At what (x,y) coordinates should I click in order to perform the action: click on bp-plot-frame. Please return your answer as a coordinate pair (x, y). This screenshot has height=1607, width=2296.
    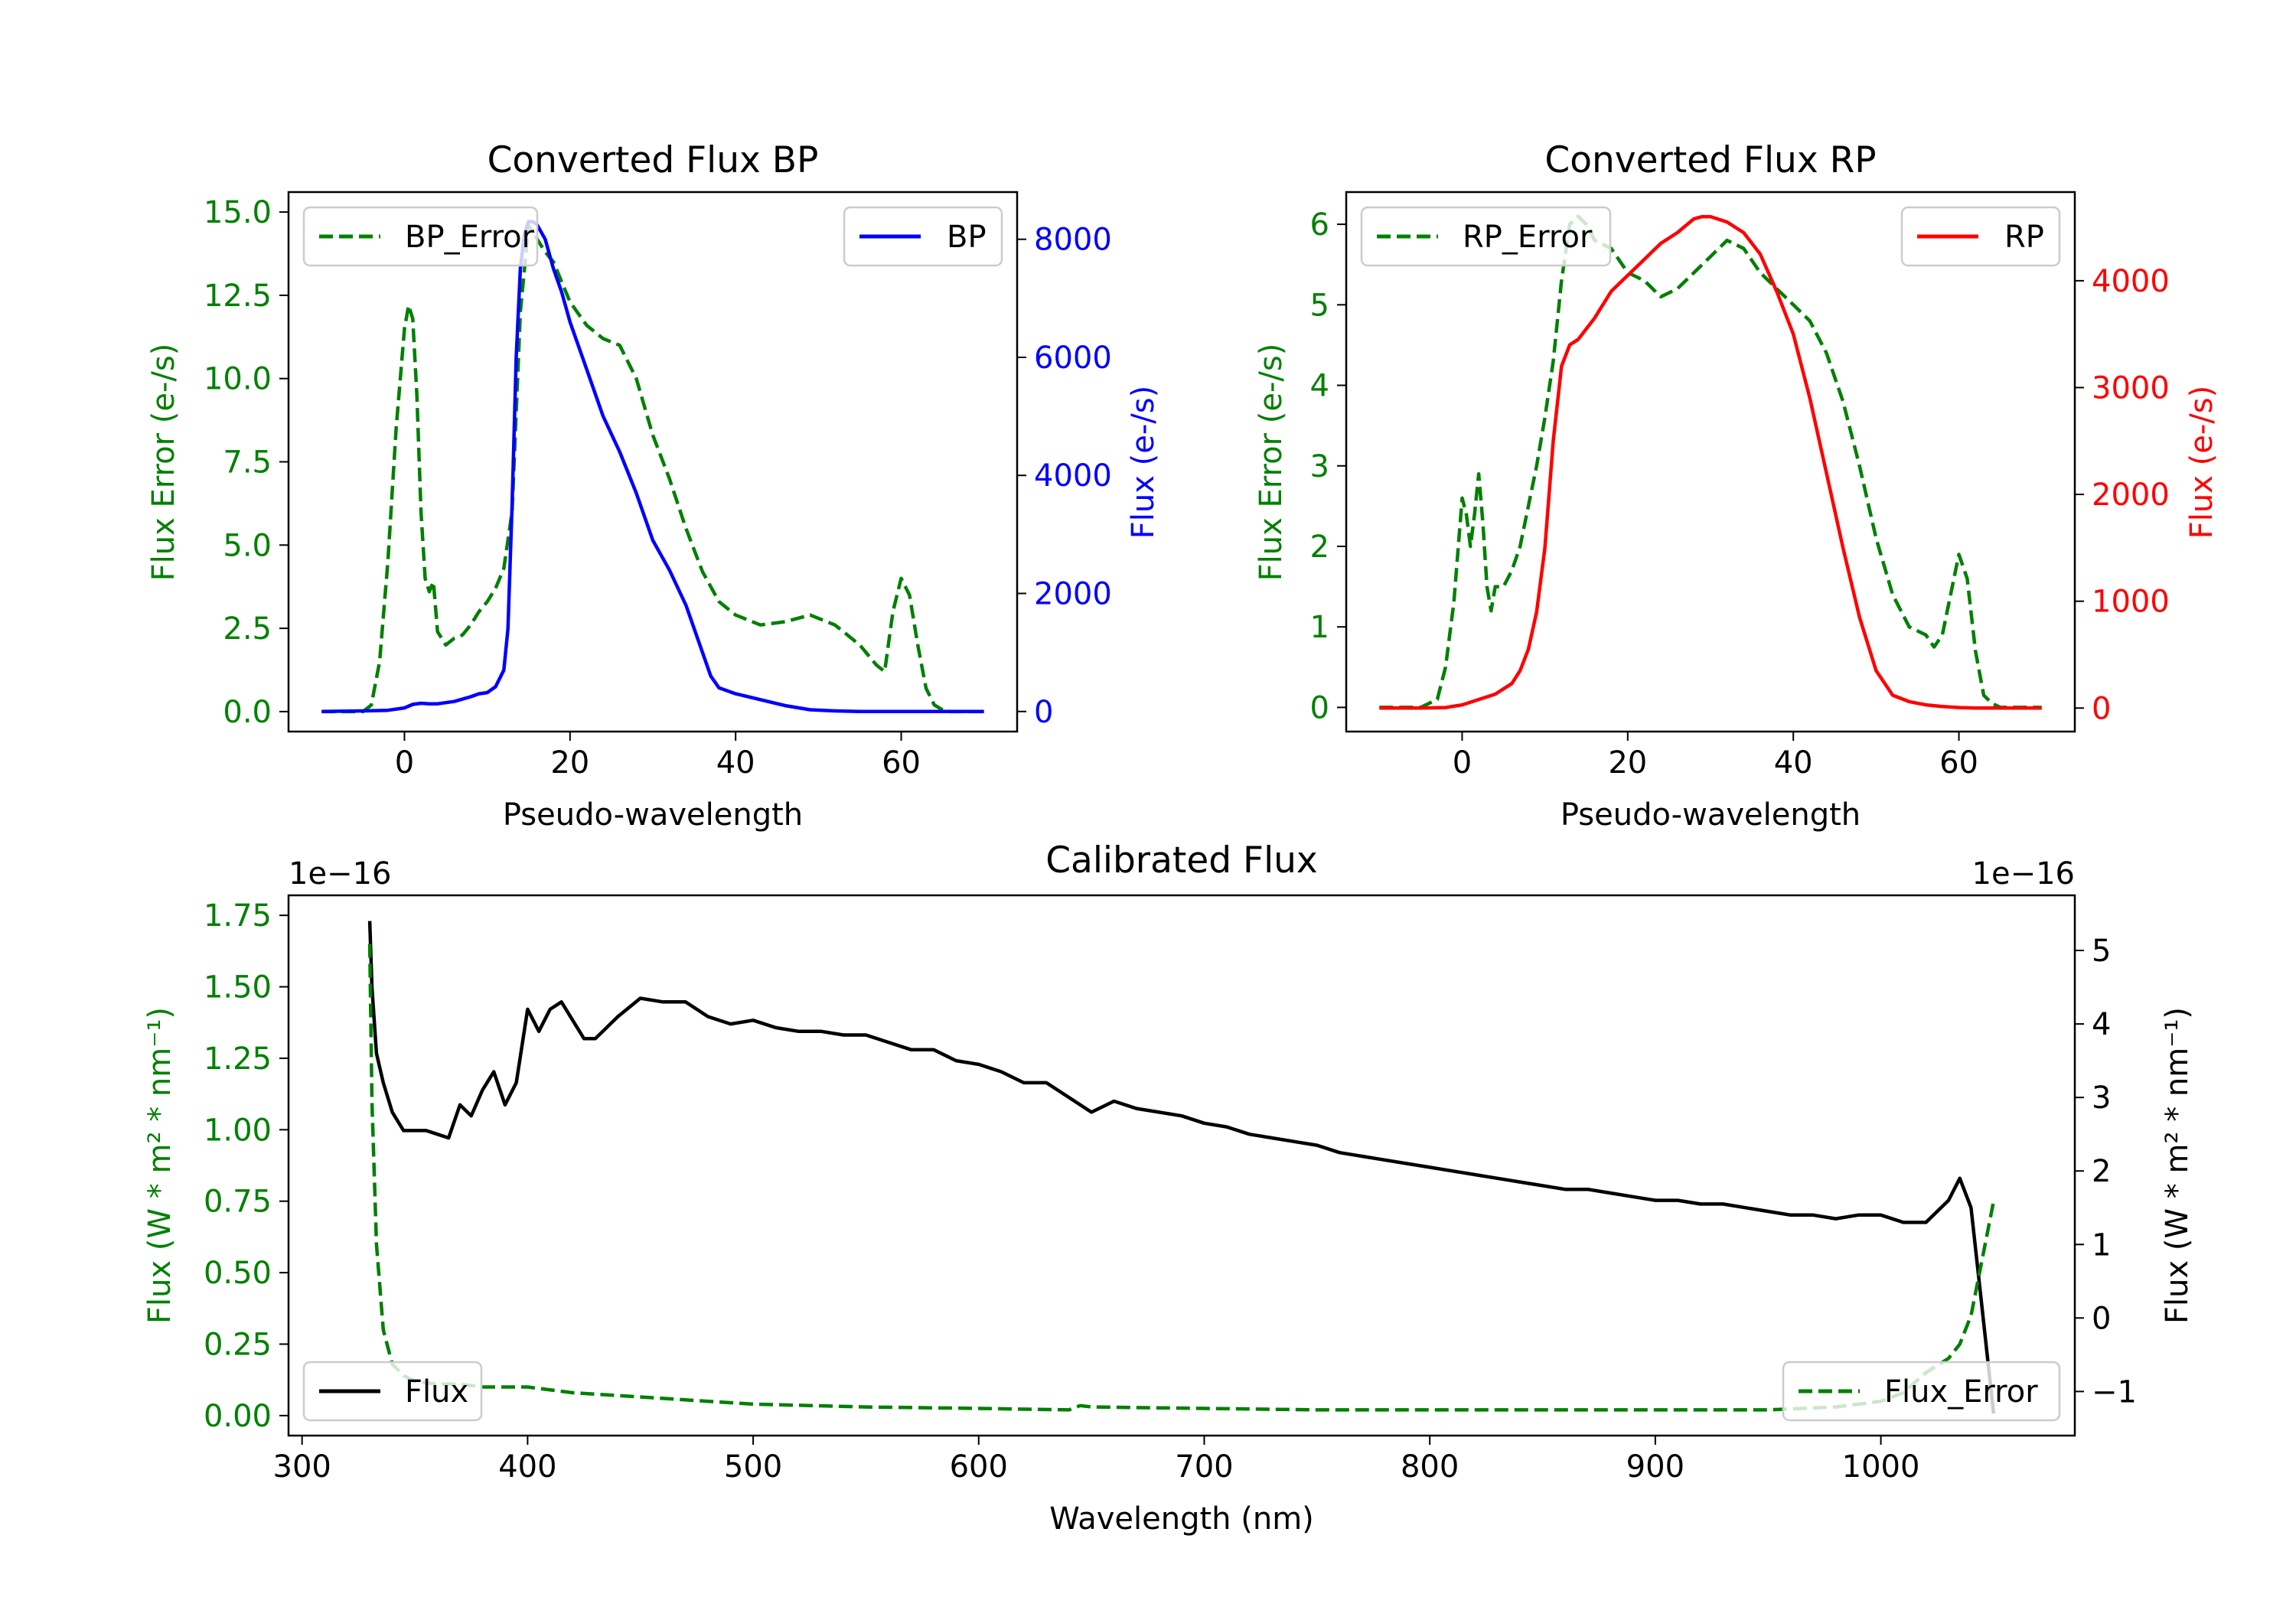
    Looking at the image, I should click on (653, 462).